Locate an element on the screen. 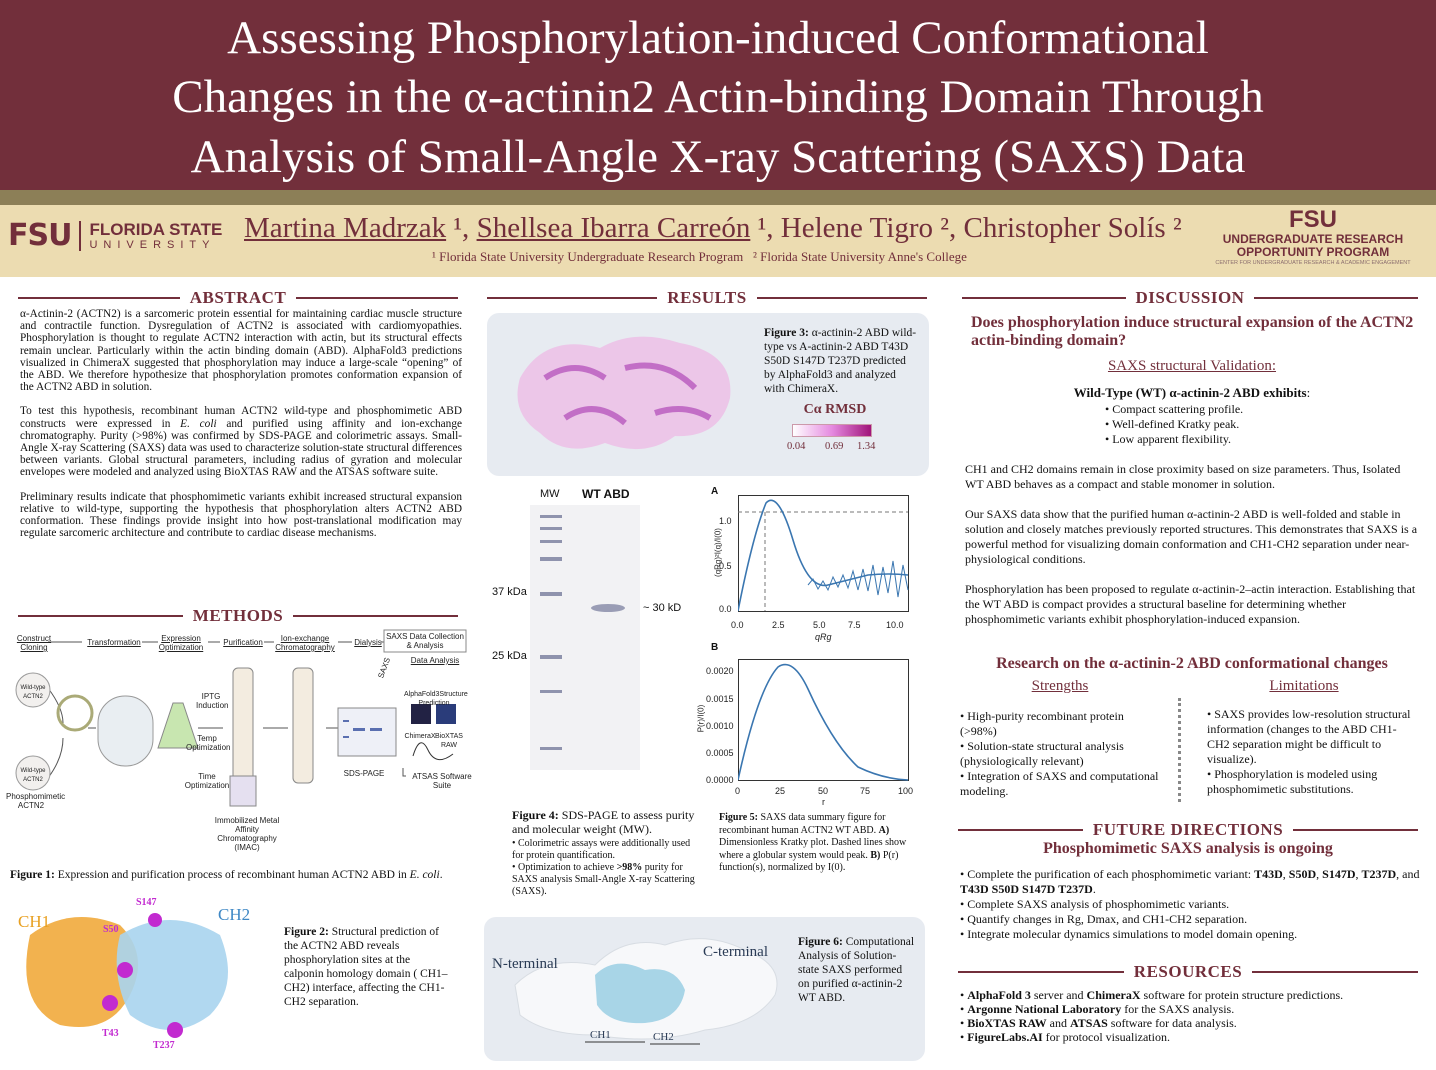  logo-line: FLORIDA STATE is located at coordinates (156, 229).